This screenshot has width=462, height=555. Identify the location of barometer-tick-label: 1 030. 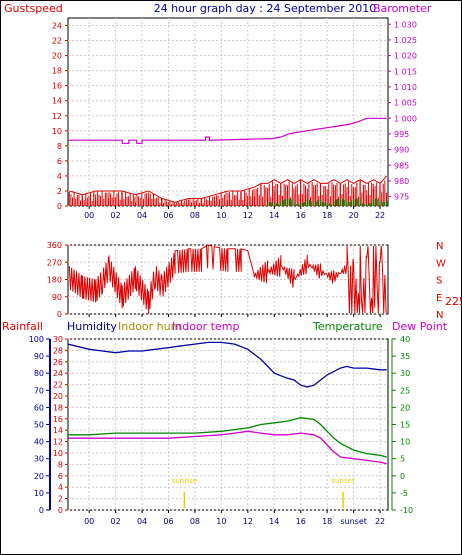
(405, 24).